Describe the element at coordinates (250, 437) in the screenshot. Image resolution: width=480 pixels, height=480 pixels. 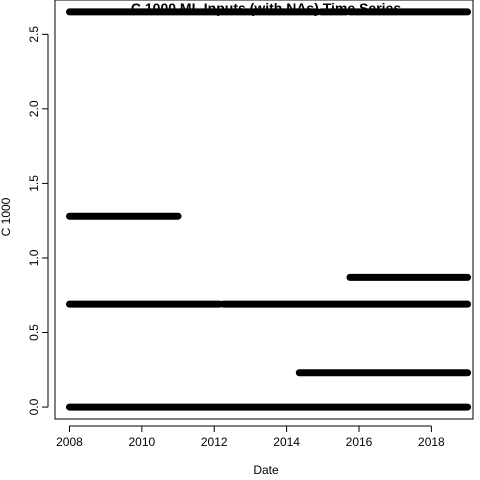
I see `x-axis: 2008 2010 2012 2014 2016 2018` at that location.